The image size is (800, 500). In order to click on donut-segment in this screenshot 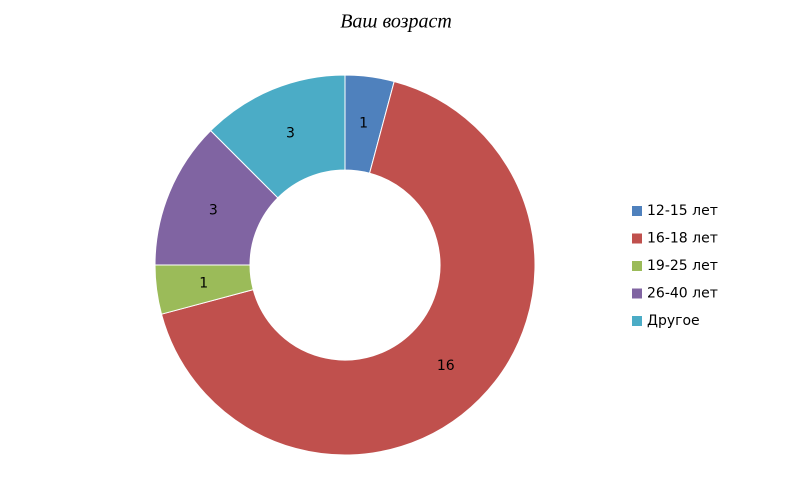, I will do `click(277, 136)`.